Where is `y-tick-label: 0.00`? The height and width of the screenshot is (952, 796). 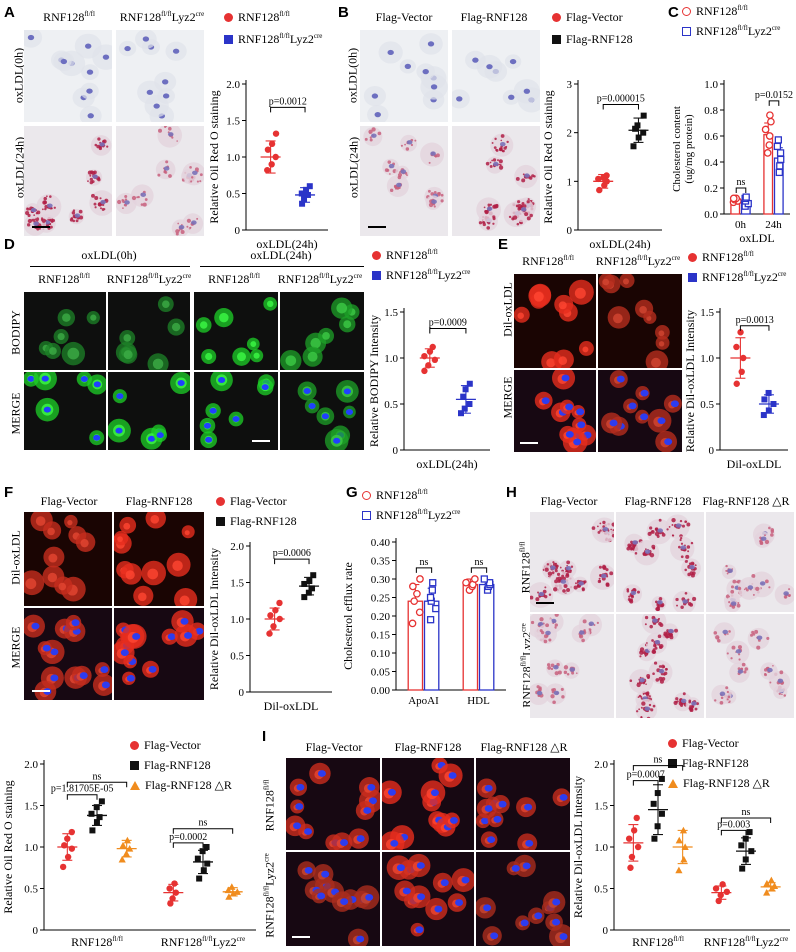 y-tick-label: 0.00 is located at coordinates (381, 691).